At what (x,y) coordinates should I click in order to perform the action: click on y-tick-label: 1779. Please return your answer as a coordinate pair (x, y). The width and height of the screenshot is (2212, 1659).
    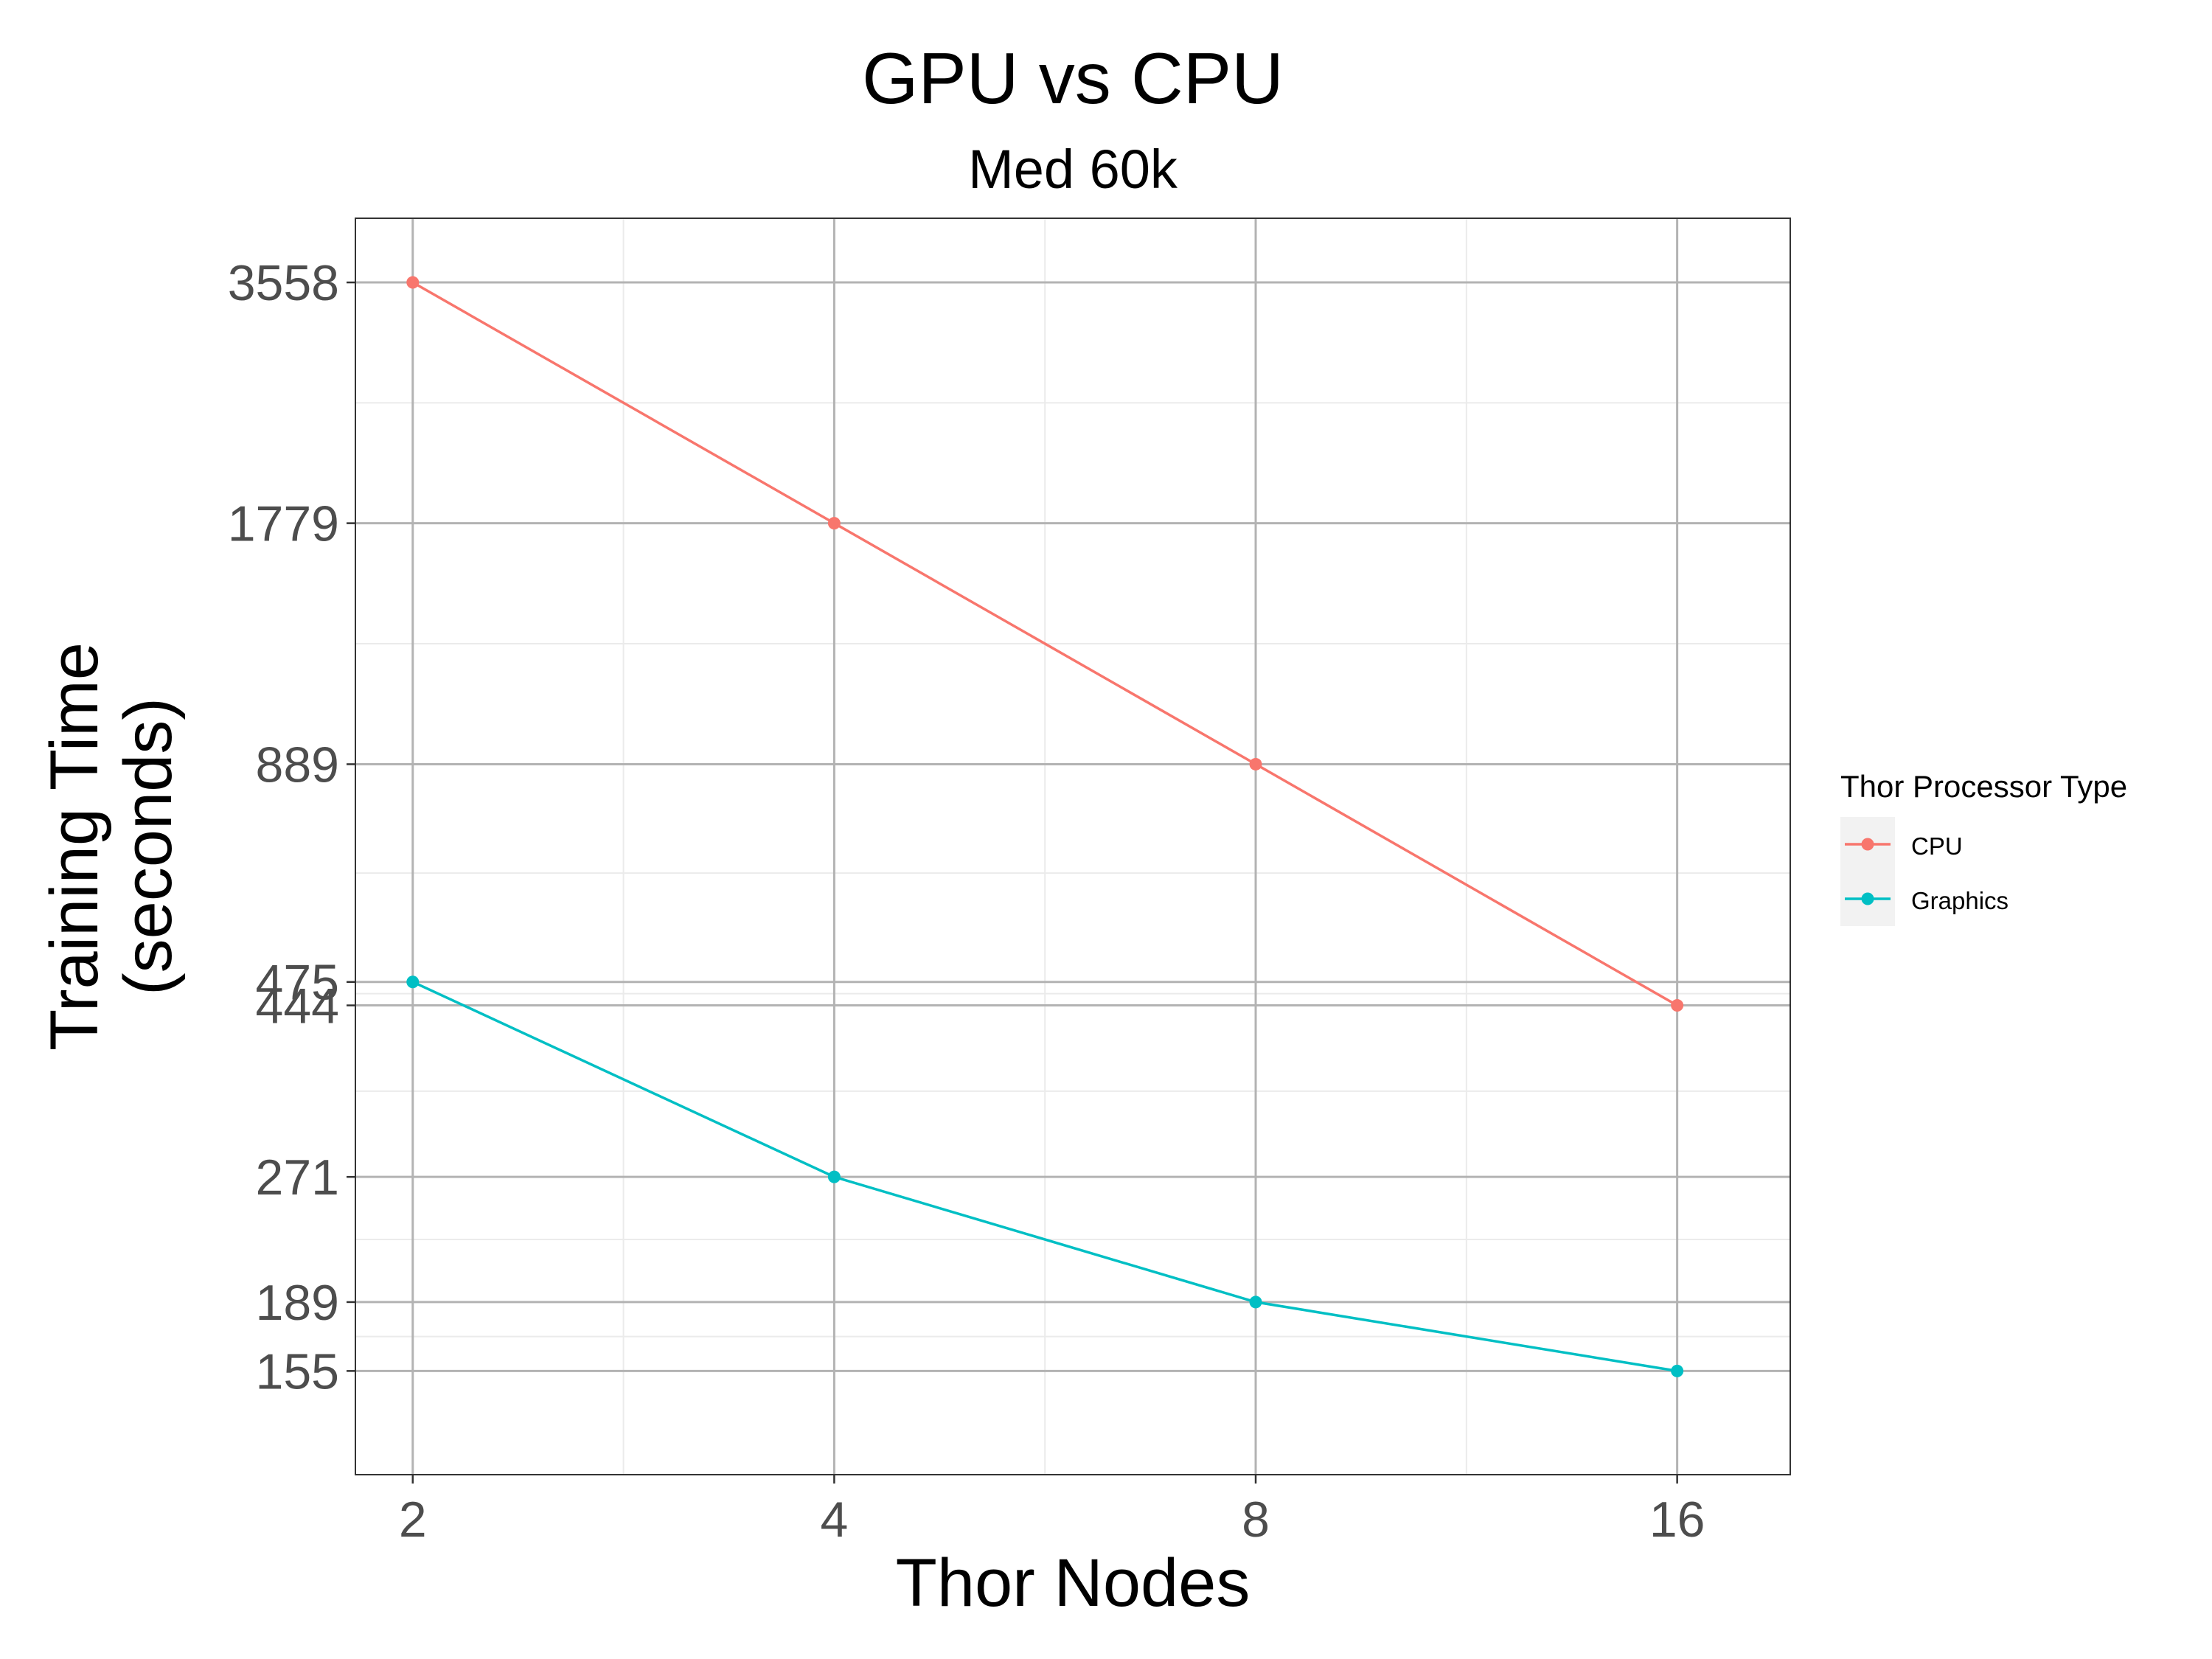
    Looking at the image, I should click on (283, 524).